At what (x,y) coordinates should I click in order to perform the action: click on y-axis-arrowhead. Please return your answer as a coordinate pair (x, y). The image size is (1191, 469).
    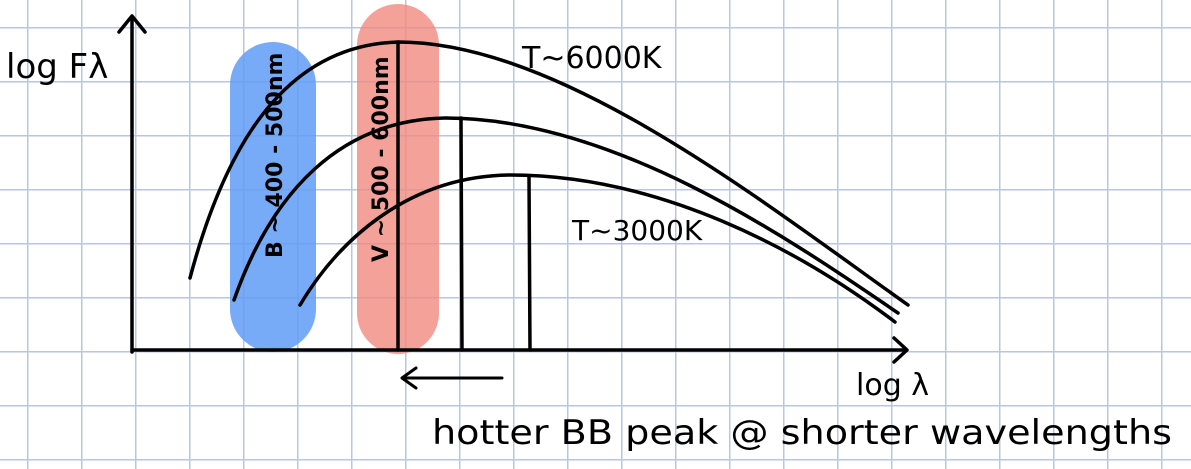
    Looking at the image, I should click on (132, 24).